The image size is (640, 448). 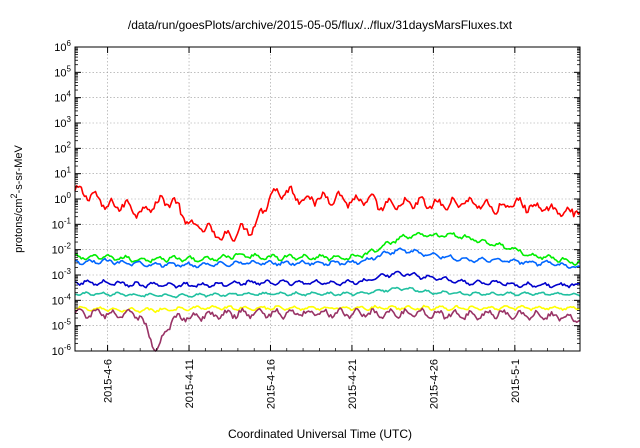 I want to click on y-tick-exponent: 1, so click(x=69, y=170).